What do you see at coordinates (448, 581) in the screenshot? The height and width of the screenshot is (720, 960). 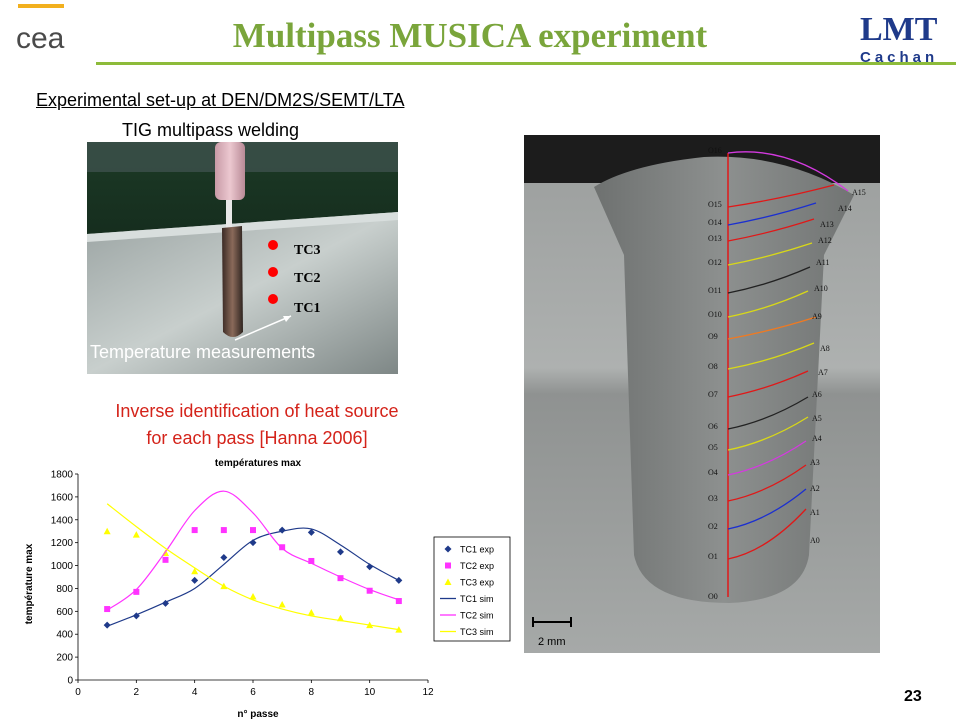 I see `legend-swatch-tc3-exp` at bounding box center [448, 581].